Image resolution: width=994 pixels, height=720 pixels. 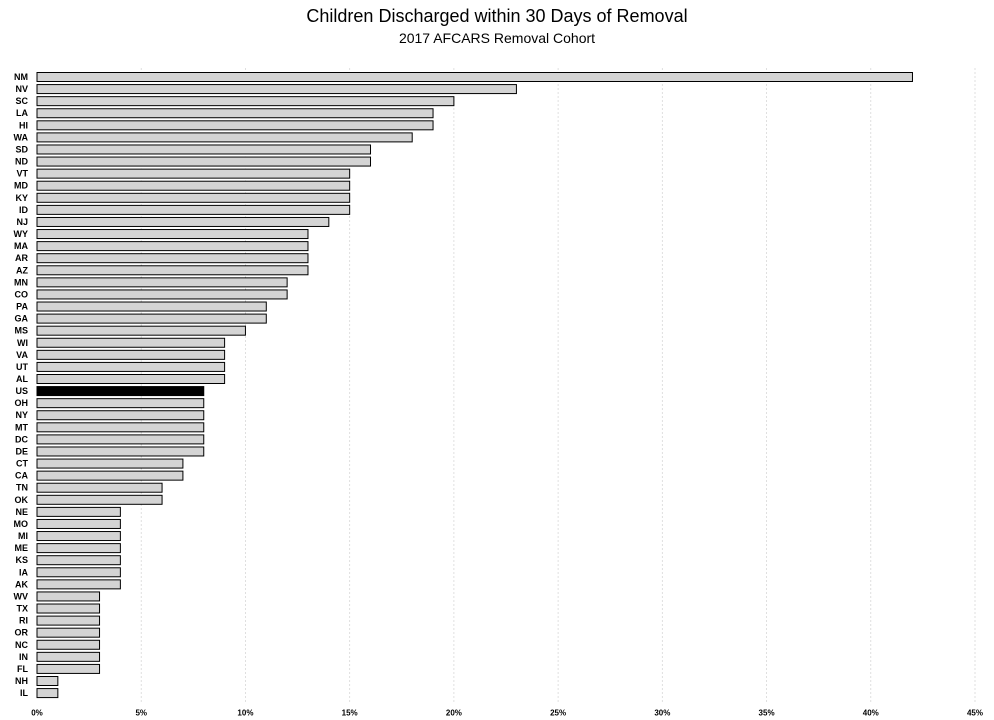 What do you see at coordinates (22, 174) in the screenshot?
I see `category-label: VT` at bounding box center [22, 174].